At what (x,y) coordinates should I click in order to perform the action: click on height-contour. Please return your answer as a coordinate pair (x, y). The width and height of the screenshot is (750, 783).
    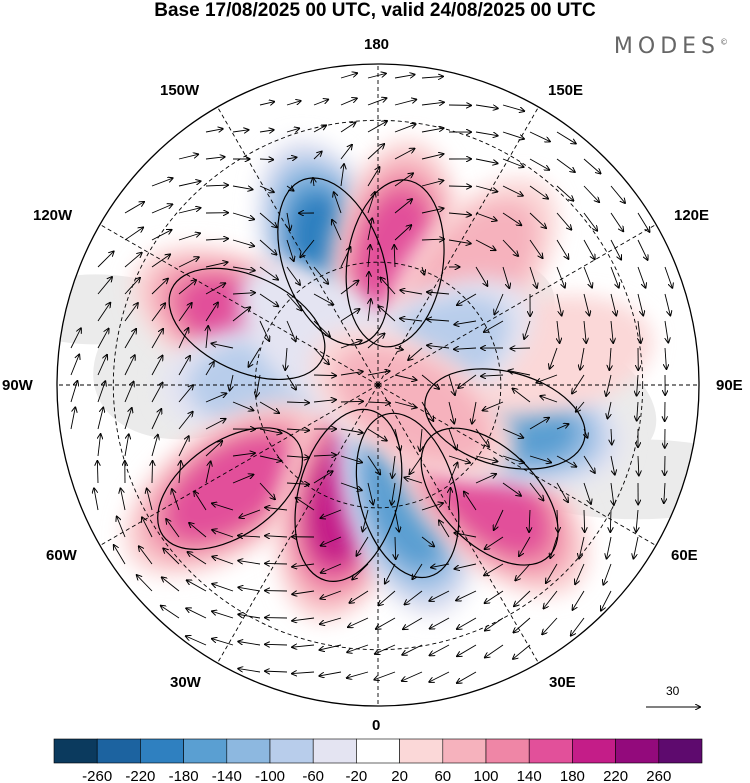
    Looking at the image, I should click on (505, 419).